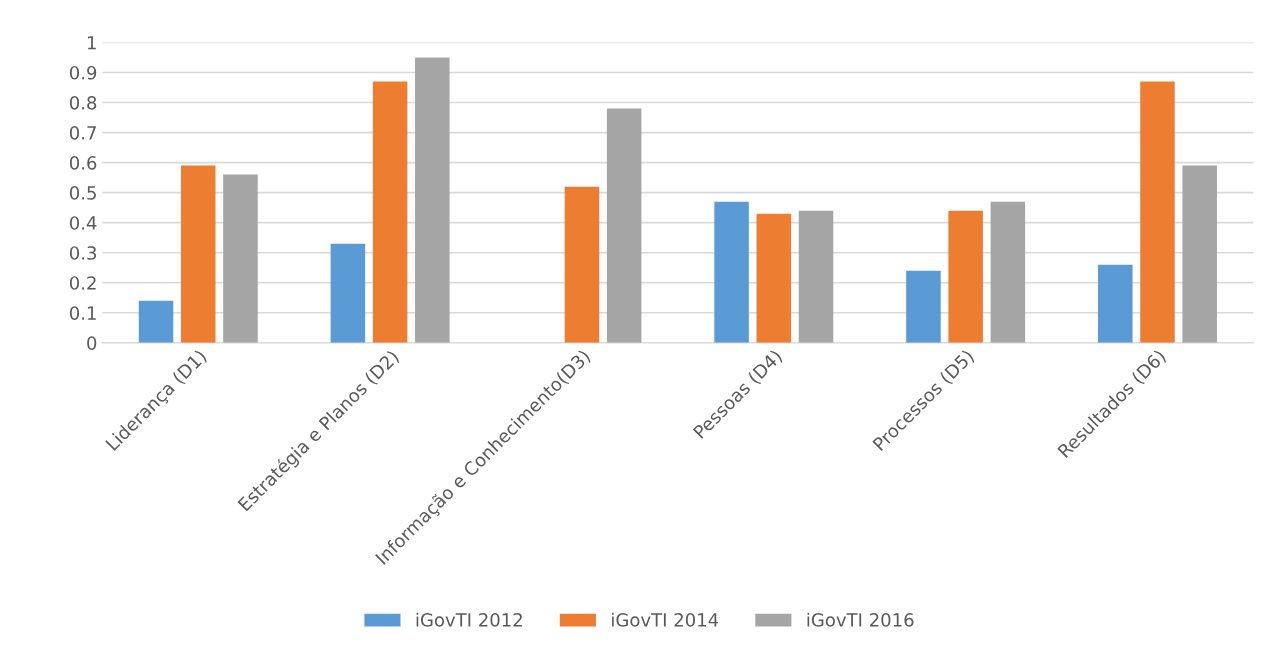 The image size is (1279, 653). What do you see at coordinates (83, 72) in the screenshot?
I see `y-tick-label: 0.9` at bounding box center [83, 72].